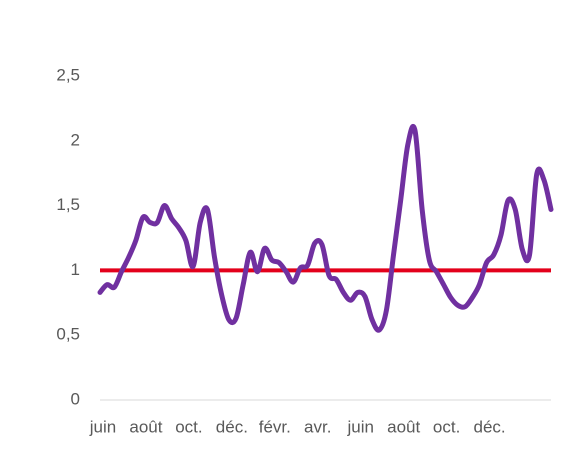 The width and height of the screenshot is (588, 455). What do you see at coordinates (68, 74) in the screenshot?
I see `y-tick-label: 2,5` at bounding box center [68, 74].